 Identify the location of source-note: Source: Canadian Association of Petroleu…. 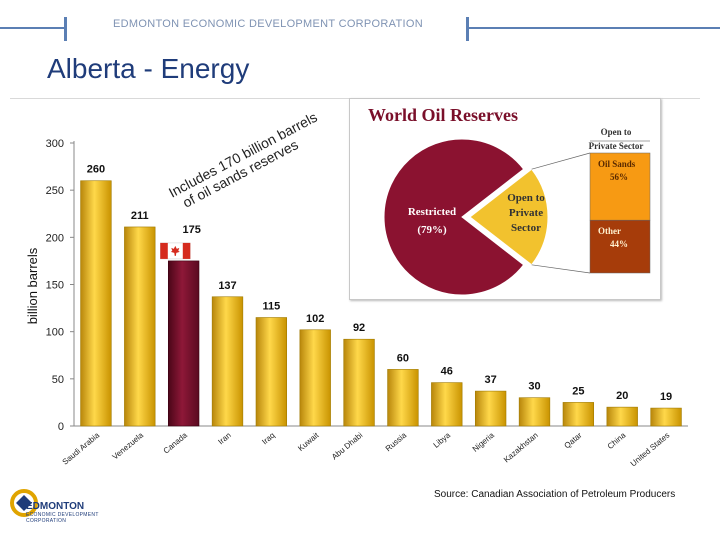
(555, 494).